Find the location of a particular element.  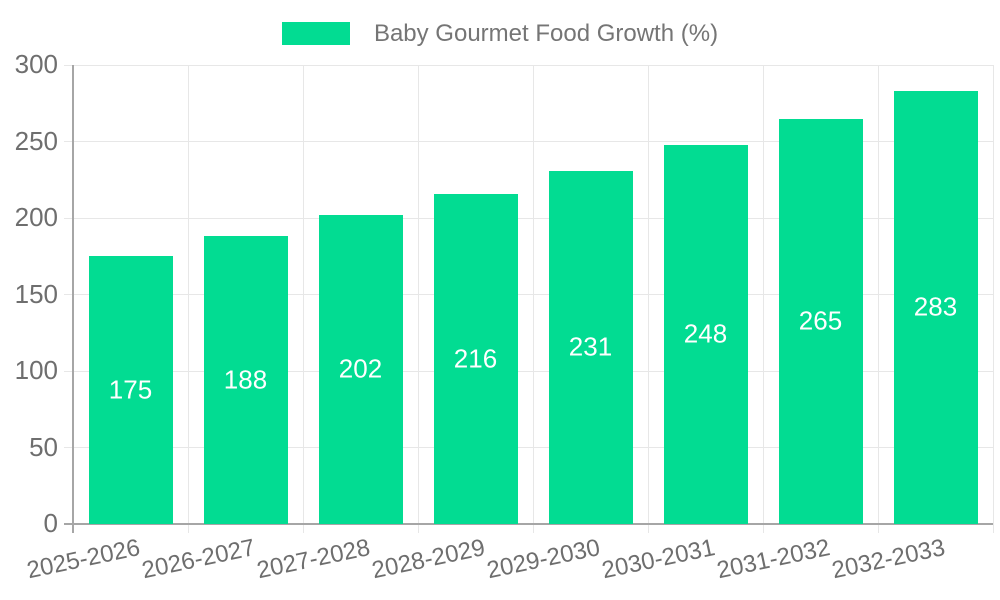

bar: 175 is located at coordinates (130, 390).